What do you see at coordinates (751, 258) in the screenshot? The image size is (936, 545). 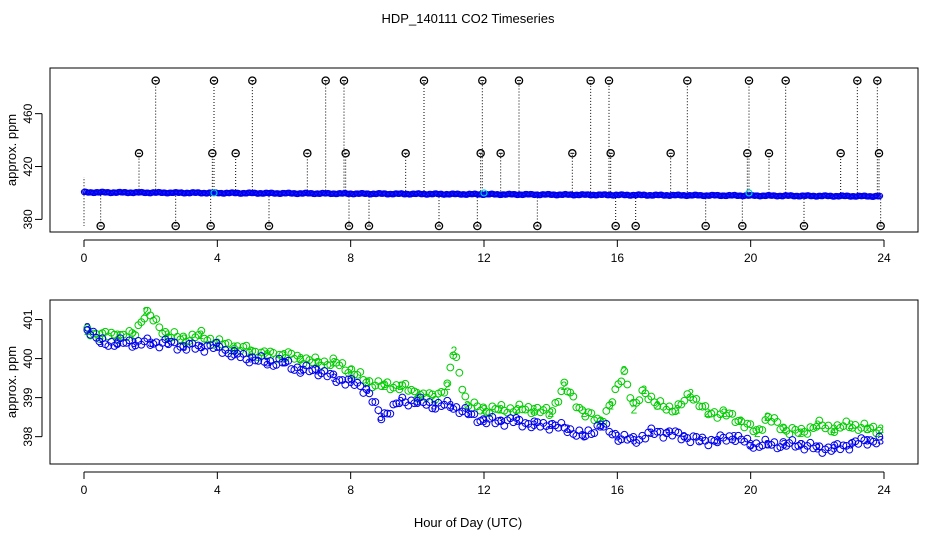 I see `x-tick-label: 20` at bounding box center [751, 258].